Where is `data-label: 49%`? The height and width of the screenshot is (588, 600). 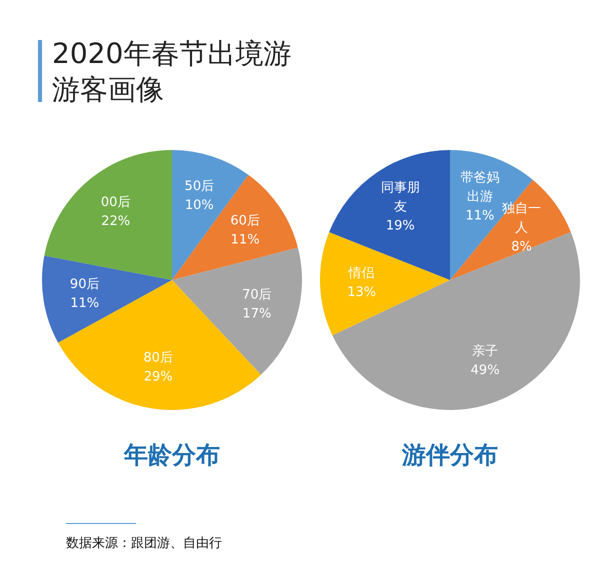 data-label: 49% is located at coordinates (485, 370).